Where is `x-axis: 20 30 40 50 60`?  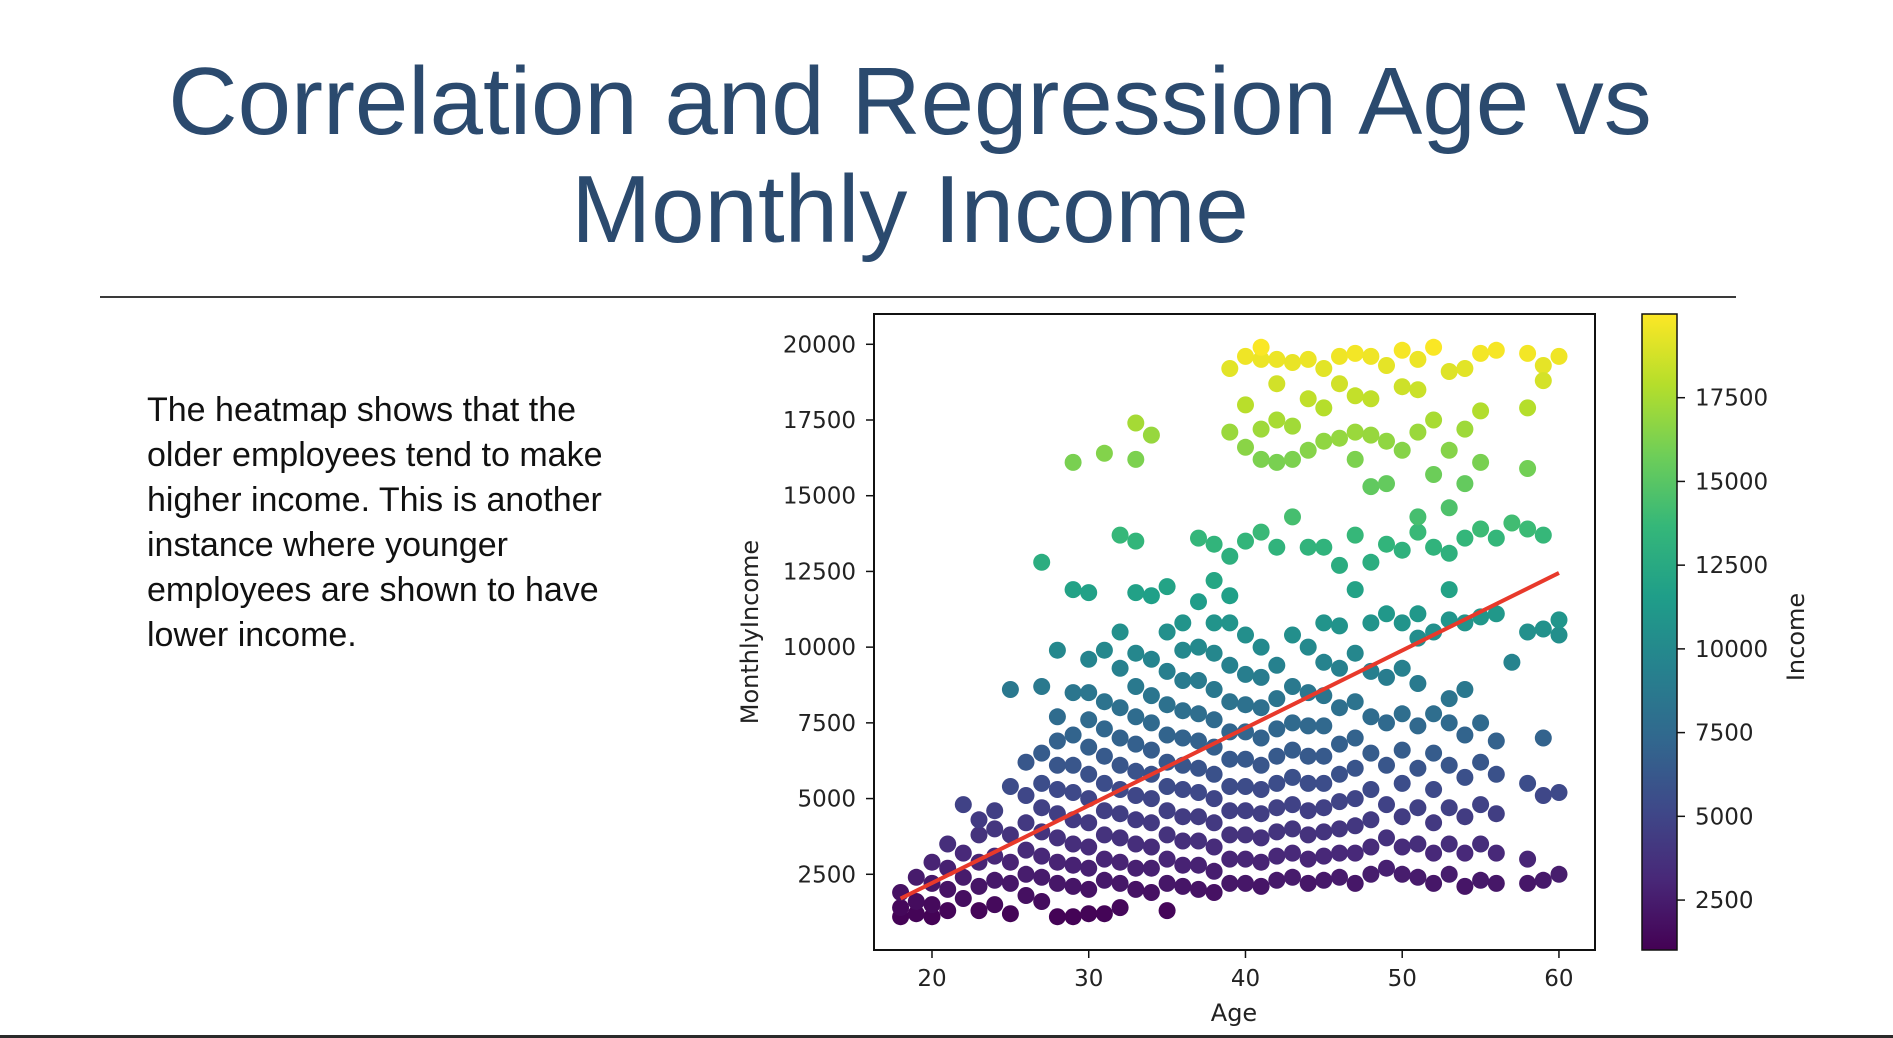 x-axis: 20 30 40 50 60 is located at coordinates (1245, 971).